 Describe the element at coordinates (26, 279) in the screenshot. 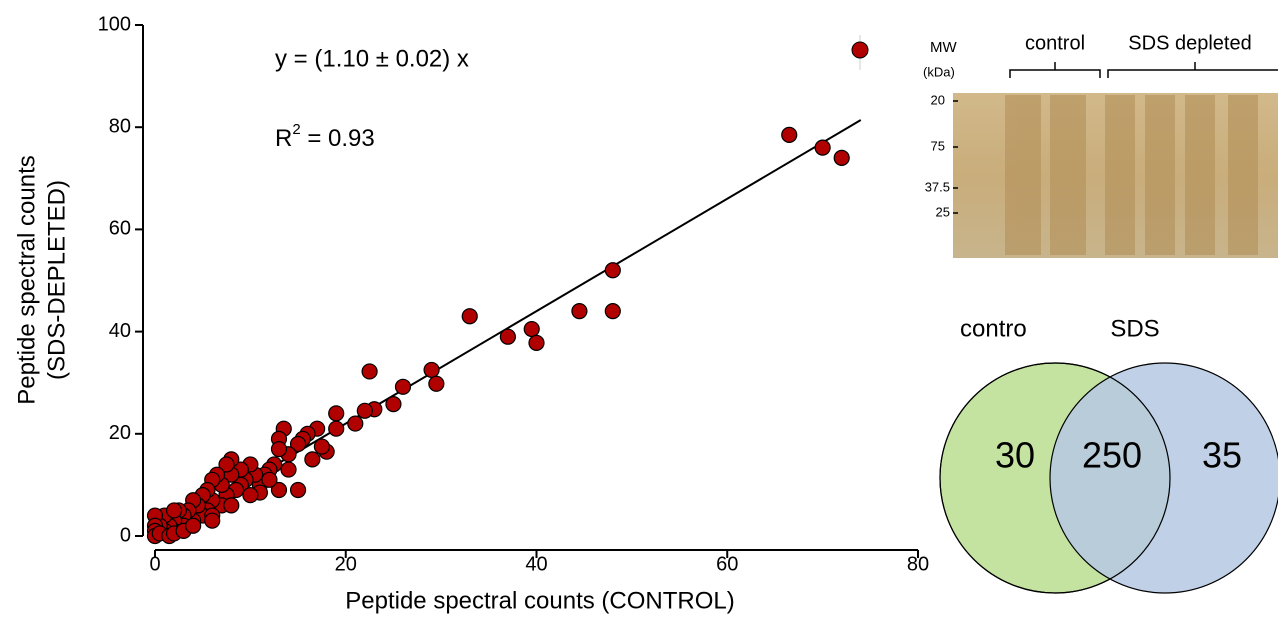

I see `y-axis-label: Peptide spectral counts` at that location.